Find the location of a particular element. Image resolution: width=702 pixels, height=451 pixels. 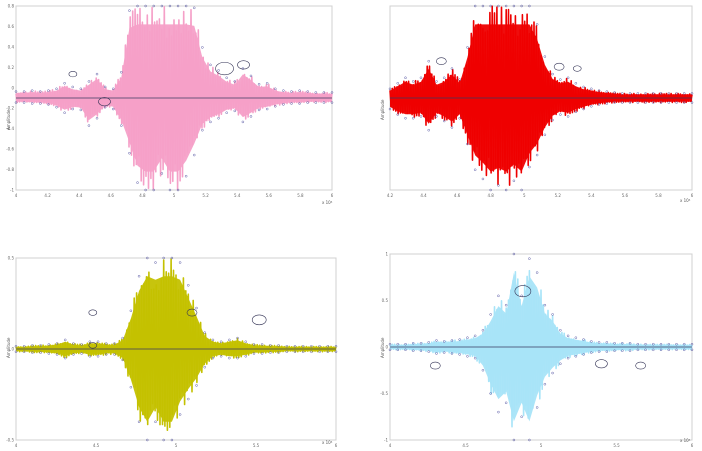

x-tick-label: 4.4 is located at coordinates (423, 195).